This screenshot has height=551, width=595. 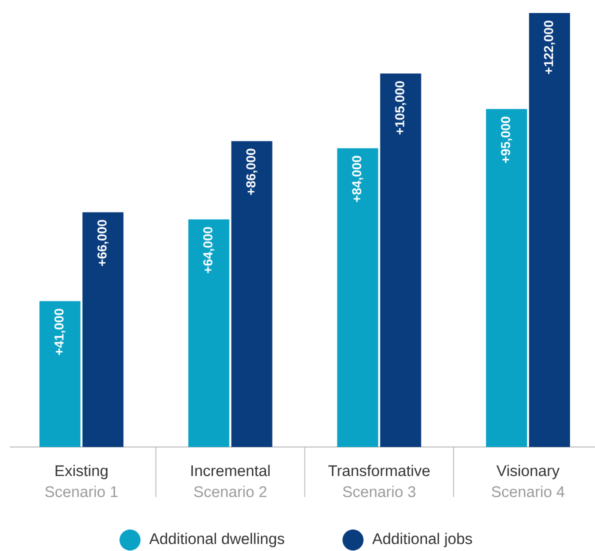 What do you see at coordinates (400, 108) in the screenshot?
I see `data-label: +105,000` at bounding box center [400, 108].